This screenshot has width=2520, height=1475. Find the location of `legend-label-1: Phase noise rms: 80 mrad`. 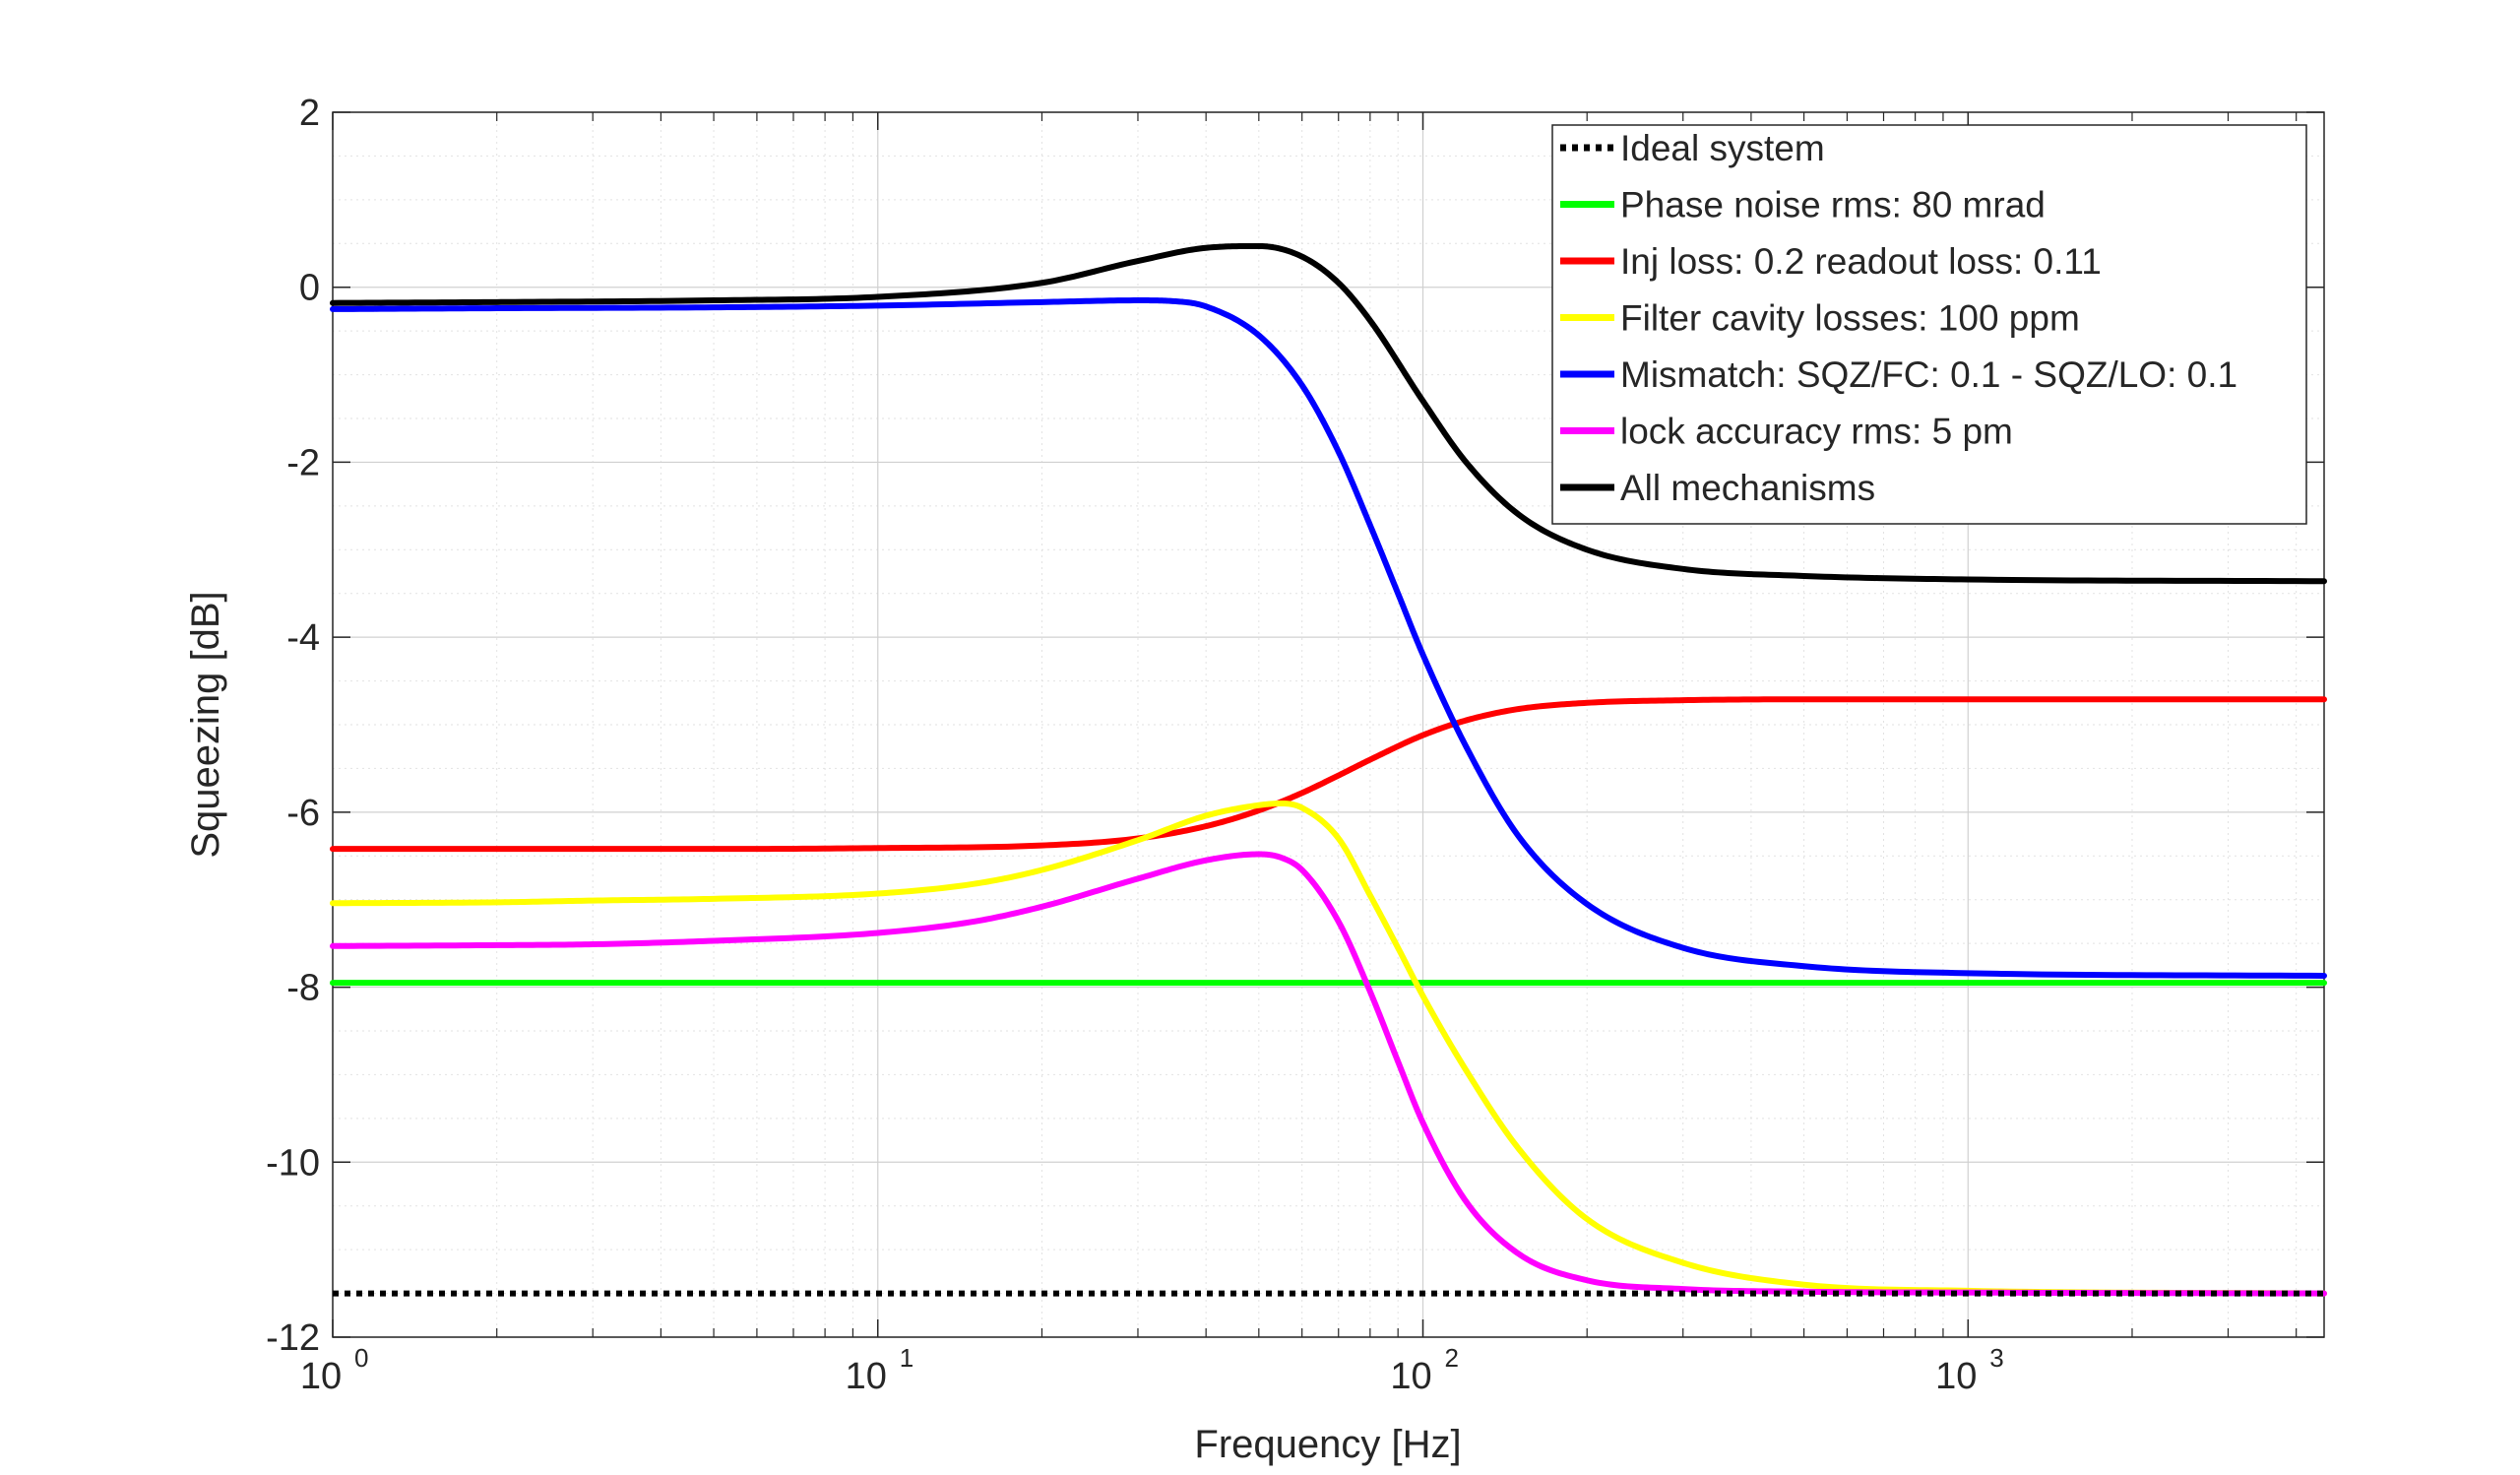

legend-label-1: Phase noise rms: 80 mrad is located at coordinates (1833, 205).